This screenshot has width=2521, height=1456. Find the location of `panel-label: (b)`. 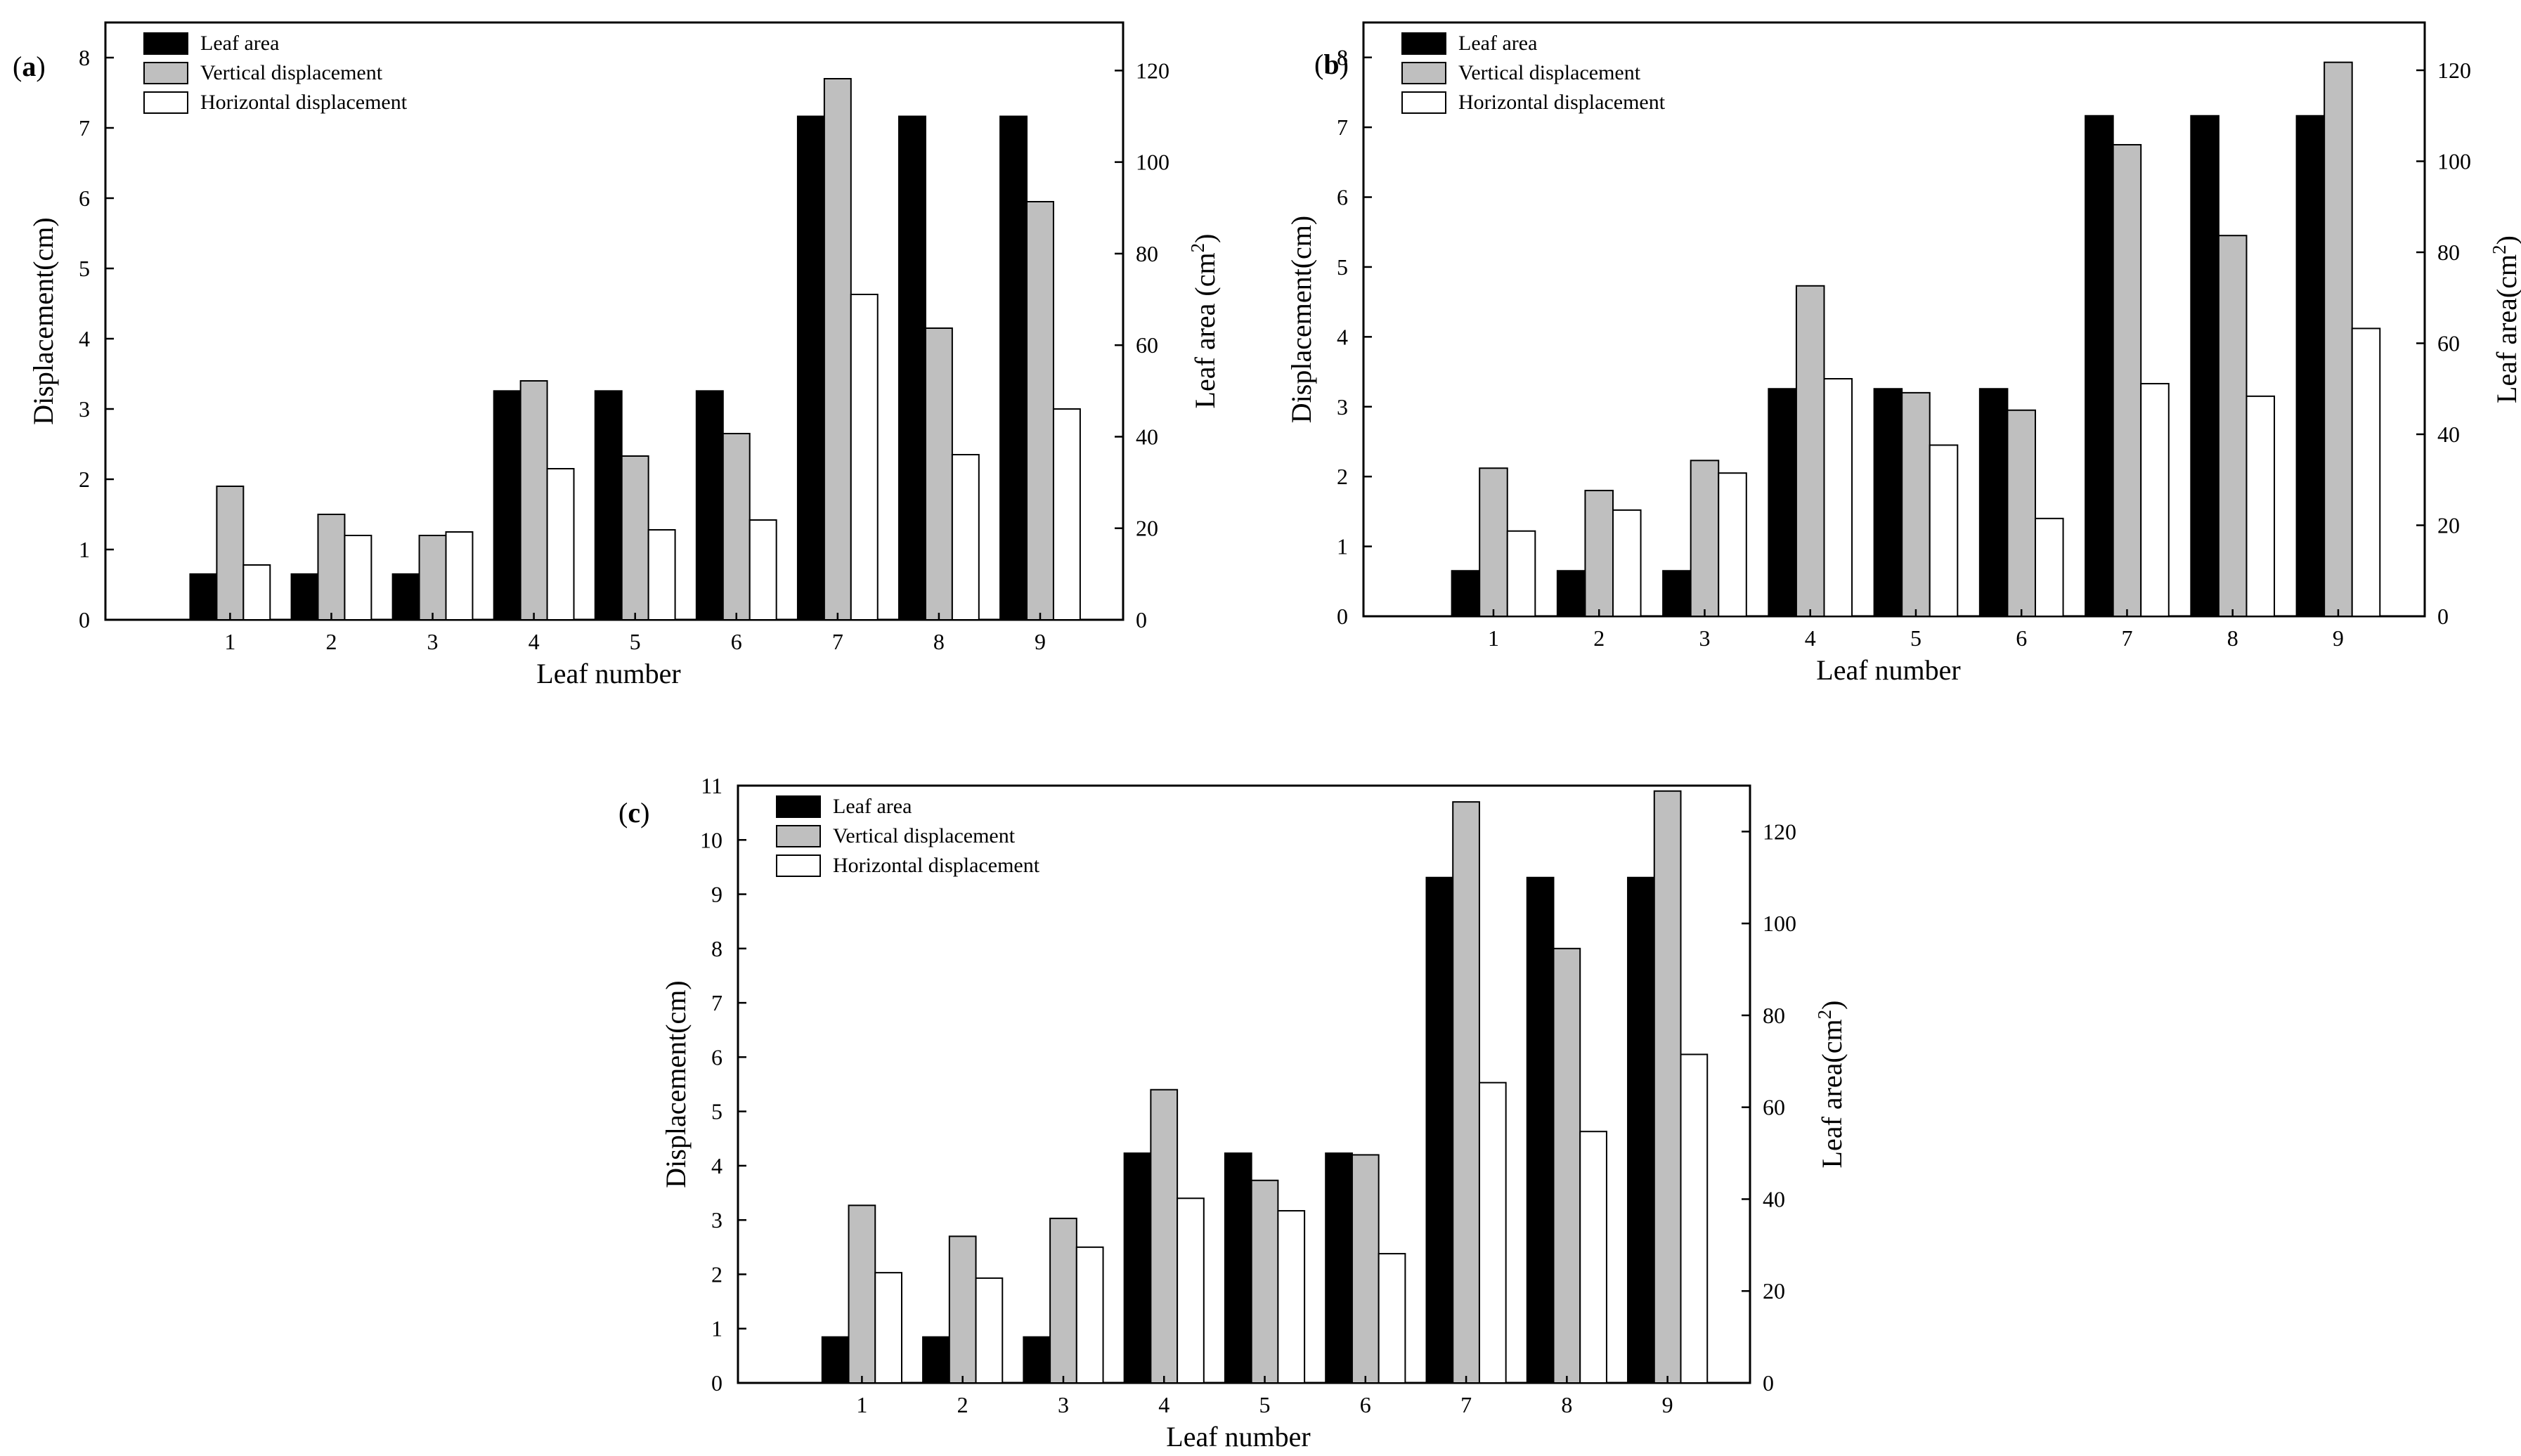

panel-label: (b) is located at coordinates (1331, 64).